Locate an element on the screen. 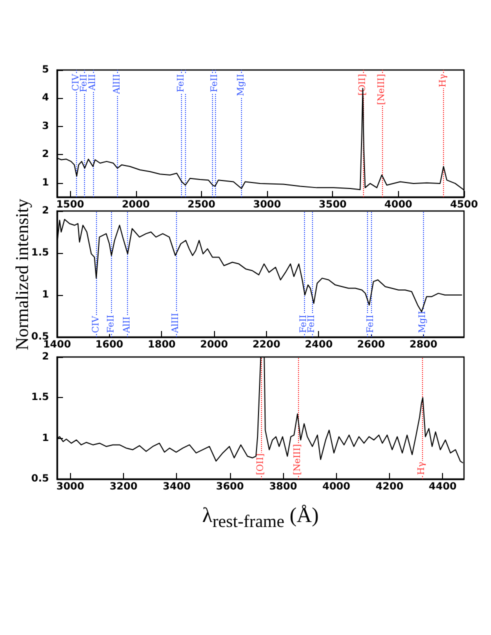 This screenshot has width=491, height=635. x-tick-label: 2200 is located at coordinates (266, 345).